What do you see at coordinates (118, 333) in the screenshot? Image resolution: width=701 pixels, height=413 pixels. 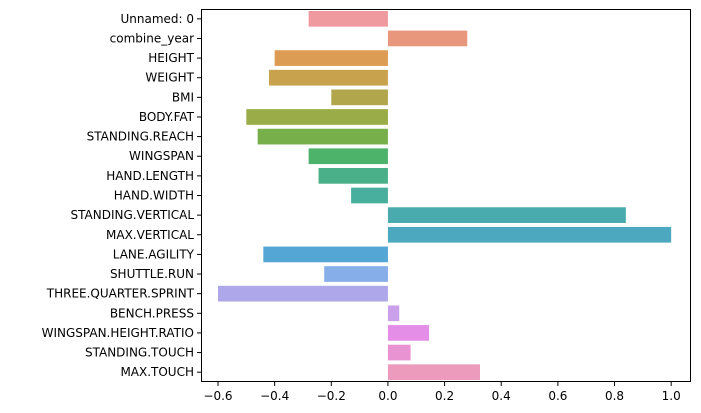 I see `category-label: WINGSPAN.HEIGHT.RATIO` at bounding box center [118, 333].